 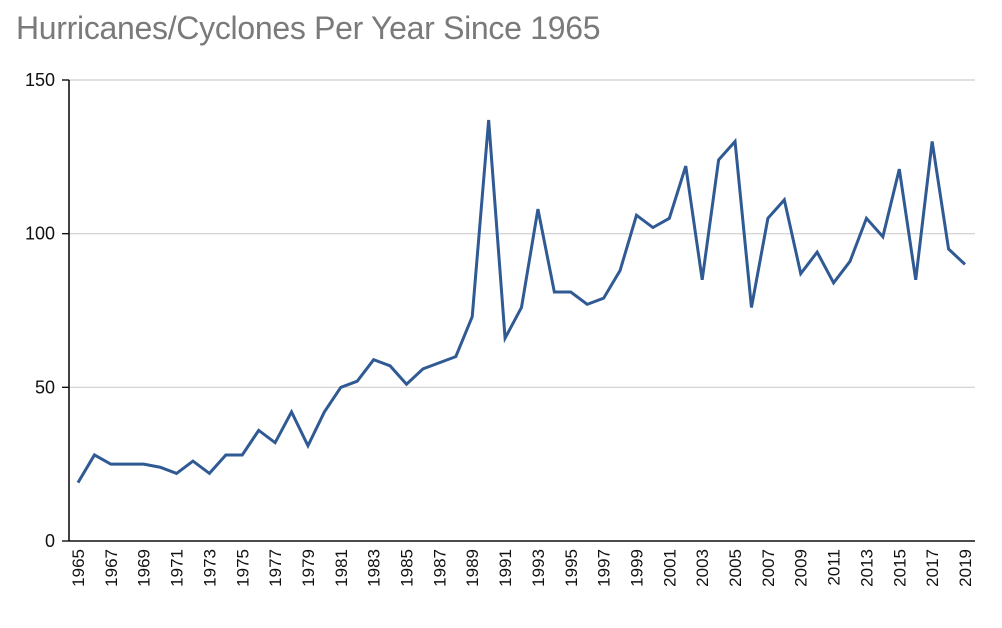 What do you see at coordinates (505, 568) in the screenshot?
I see `x-tick-label: 1991` at bounding box center [505, 568].